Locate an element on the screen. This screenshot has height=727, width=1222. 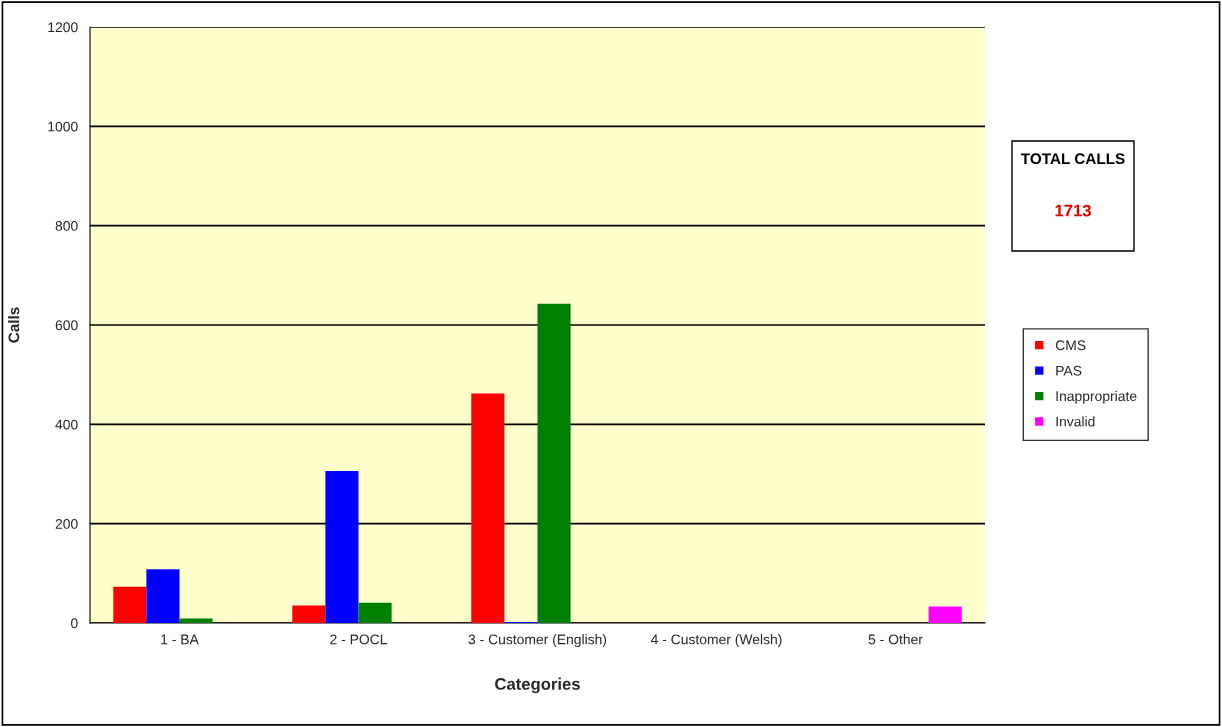
text: 1713 is located at coordinates (1073, 210).